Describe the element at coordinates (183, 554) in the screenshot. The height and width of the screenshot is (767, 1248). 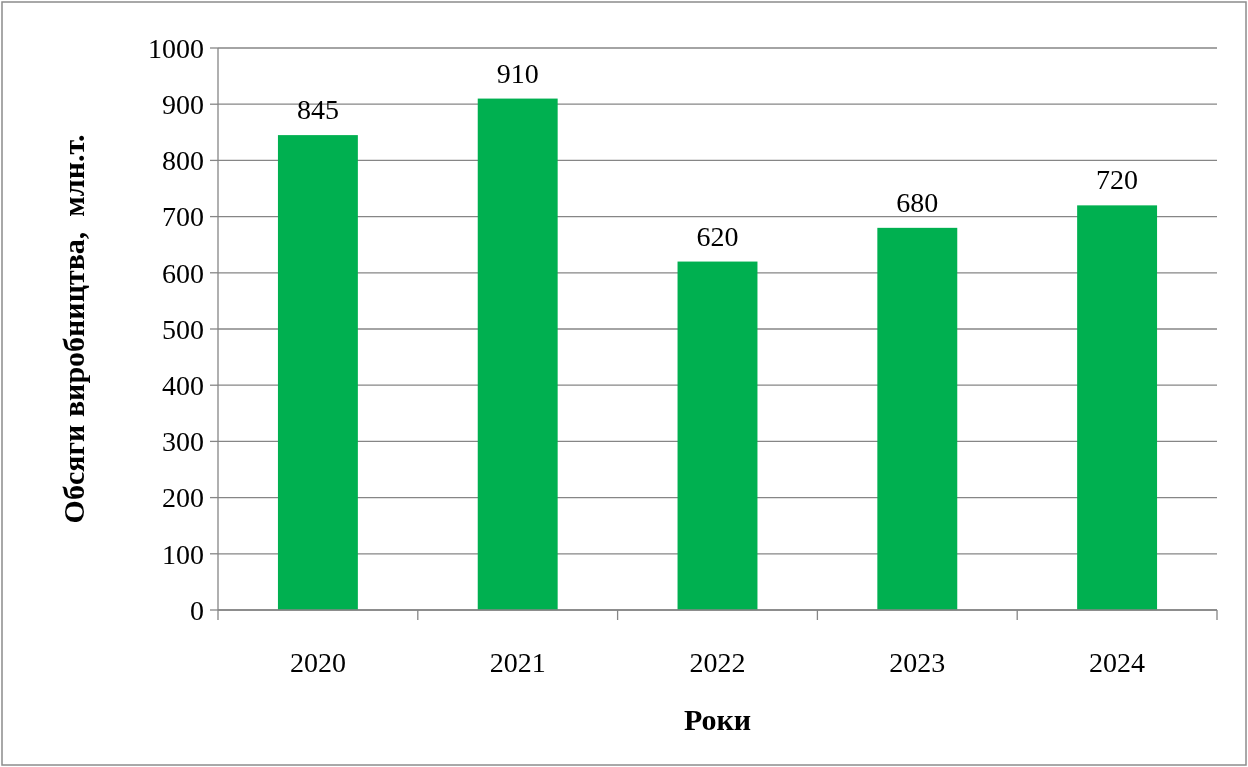
I see `y-tick-label: 100` at that location.